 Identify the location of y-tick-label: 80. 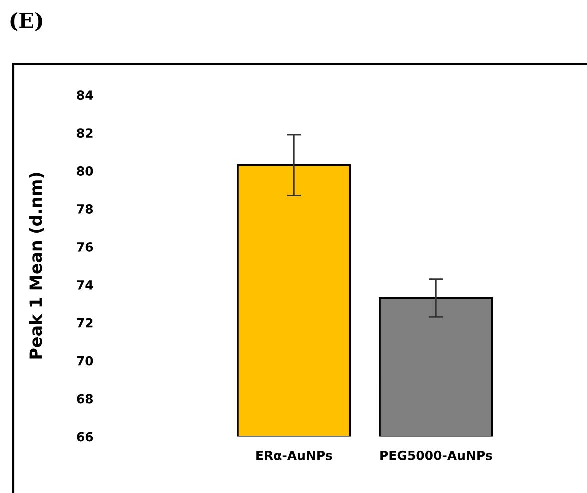
(85, 171).